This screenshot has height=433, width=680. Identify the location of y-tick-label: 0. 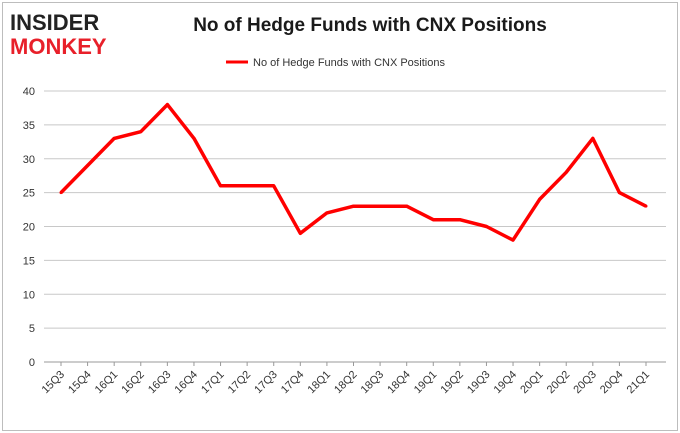
(32, 363).